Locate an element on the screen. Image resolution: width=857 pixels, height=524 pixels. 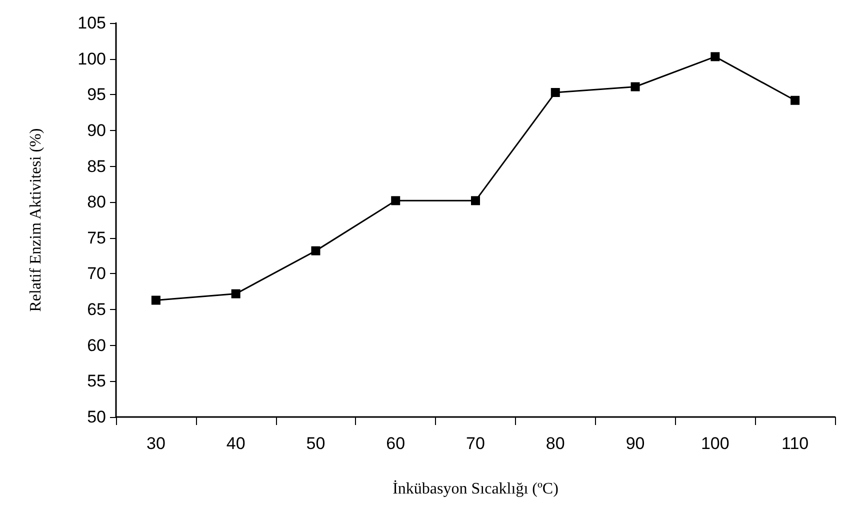
y-tick-label: 75 is located at coordinates (96, 238).